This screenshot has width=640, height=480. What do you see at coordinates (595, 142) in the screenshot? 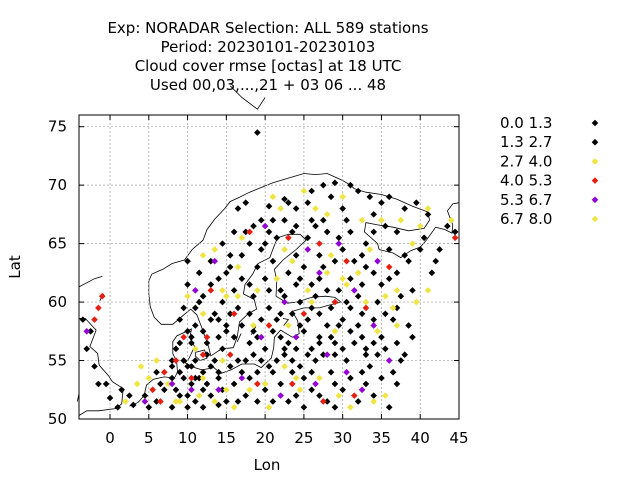
I see `legend-marker` at bounding box center [595, 142].